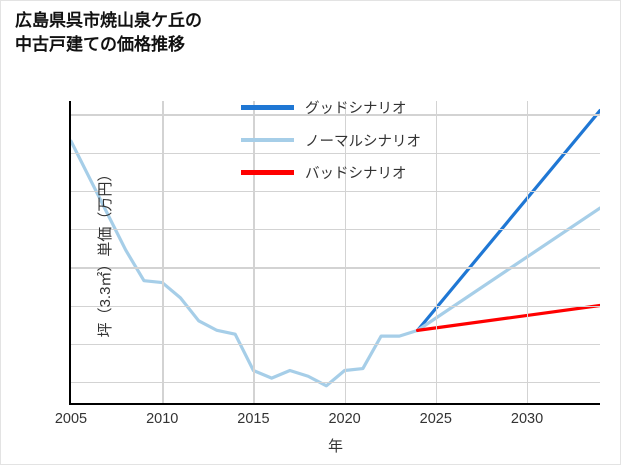 The image size is (621, 465). I want to click on chart-title: 広島県呉市焼山泉ケ丘の 中古戸建ての価格推移, so click(108, 33).